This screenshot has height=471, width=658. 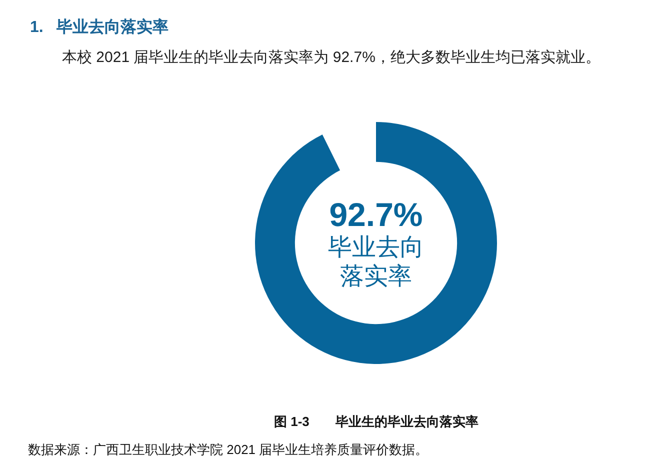 I want to click on source-note: 数据来源：广西卫生职业技术学院 2021 届毕业生培养质量评价数据。, so click(x=228, y=450).